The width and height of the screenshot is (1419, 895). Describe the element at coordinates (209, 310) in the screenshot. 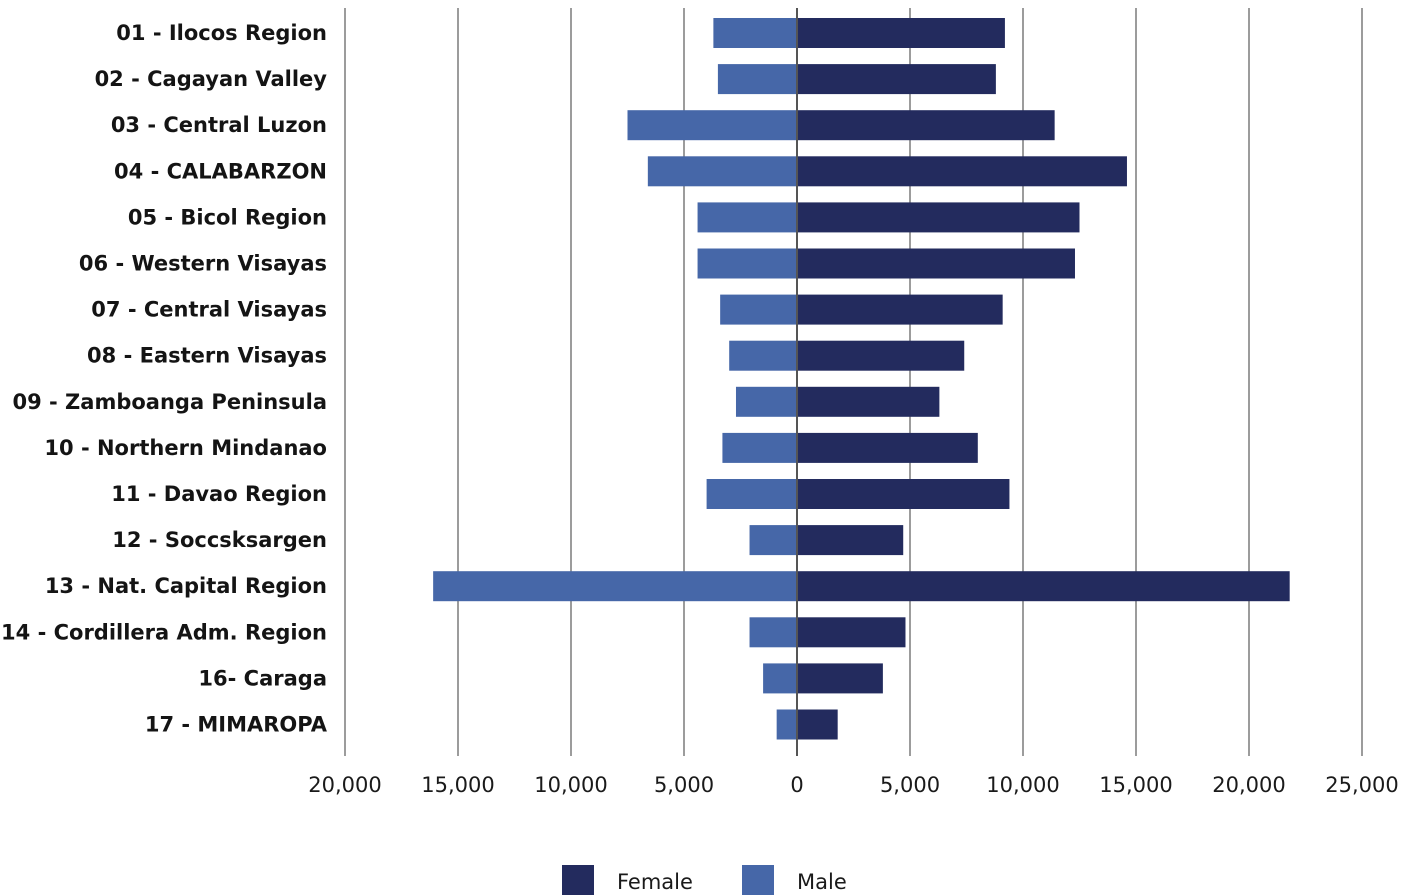

I see `category-label: 07 - Central Visayas` at that location.